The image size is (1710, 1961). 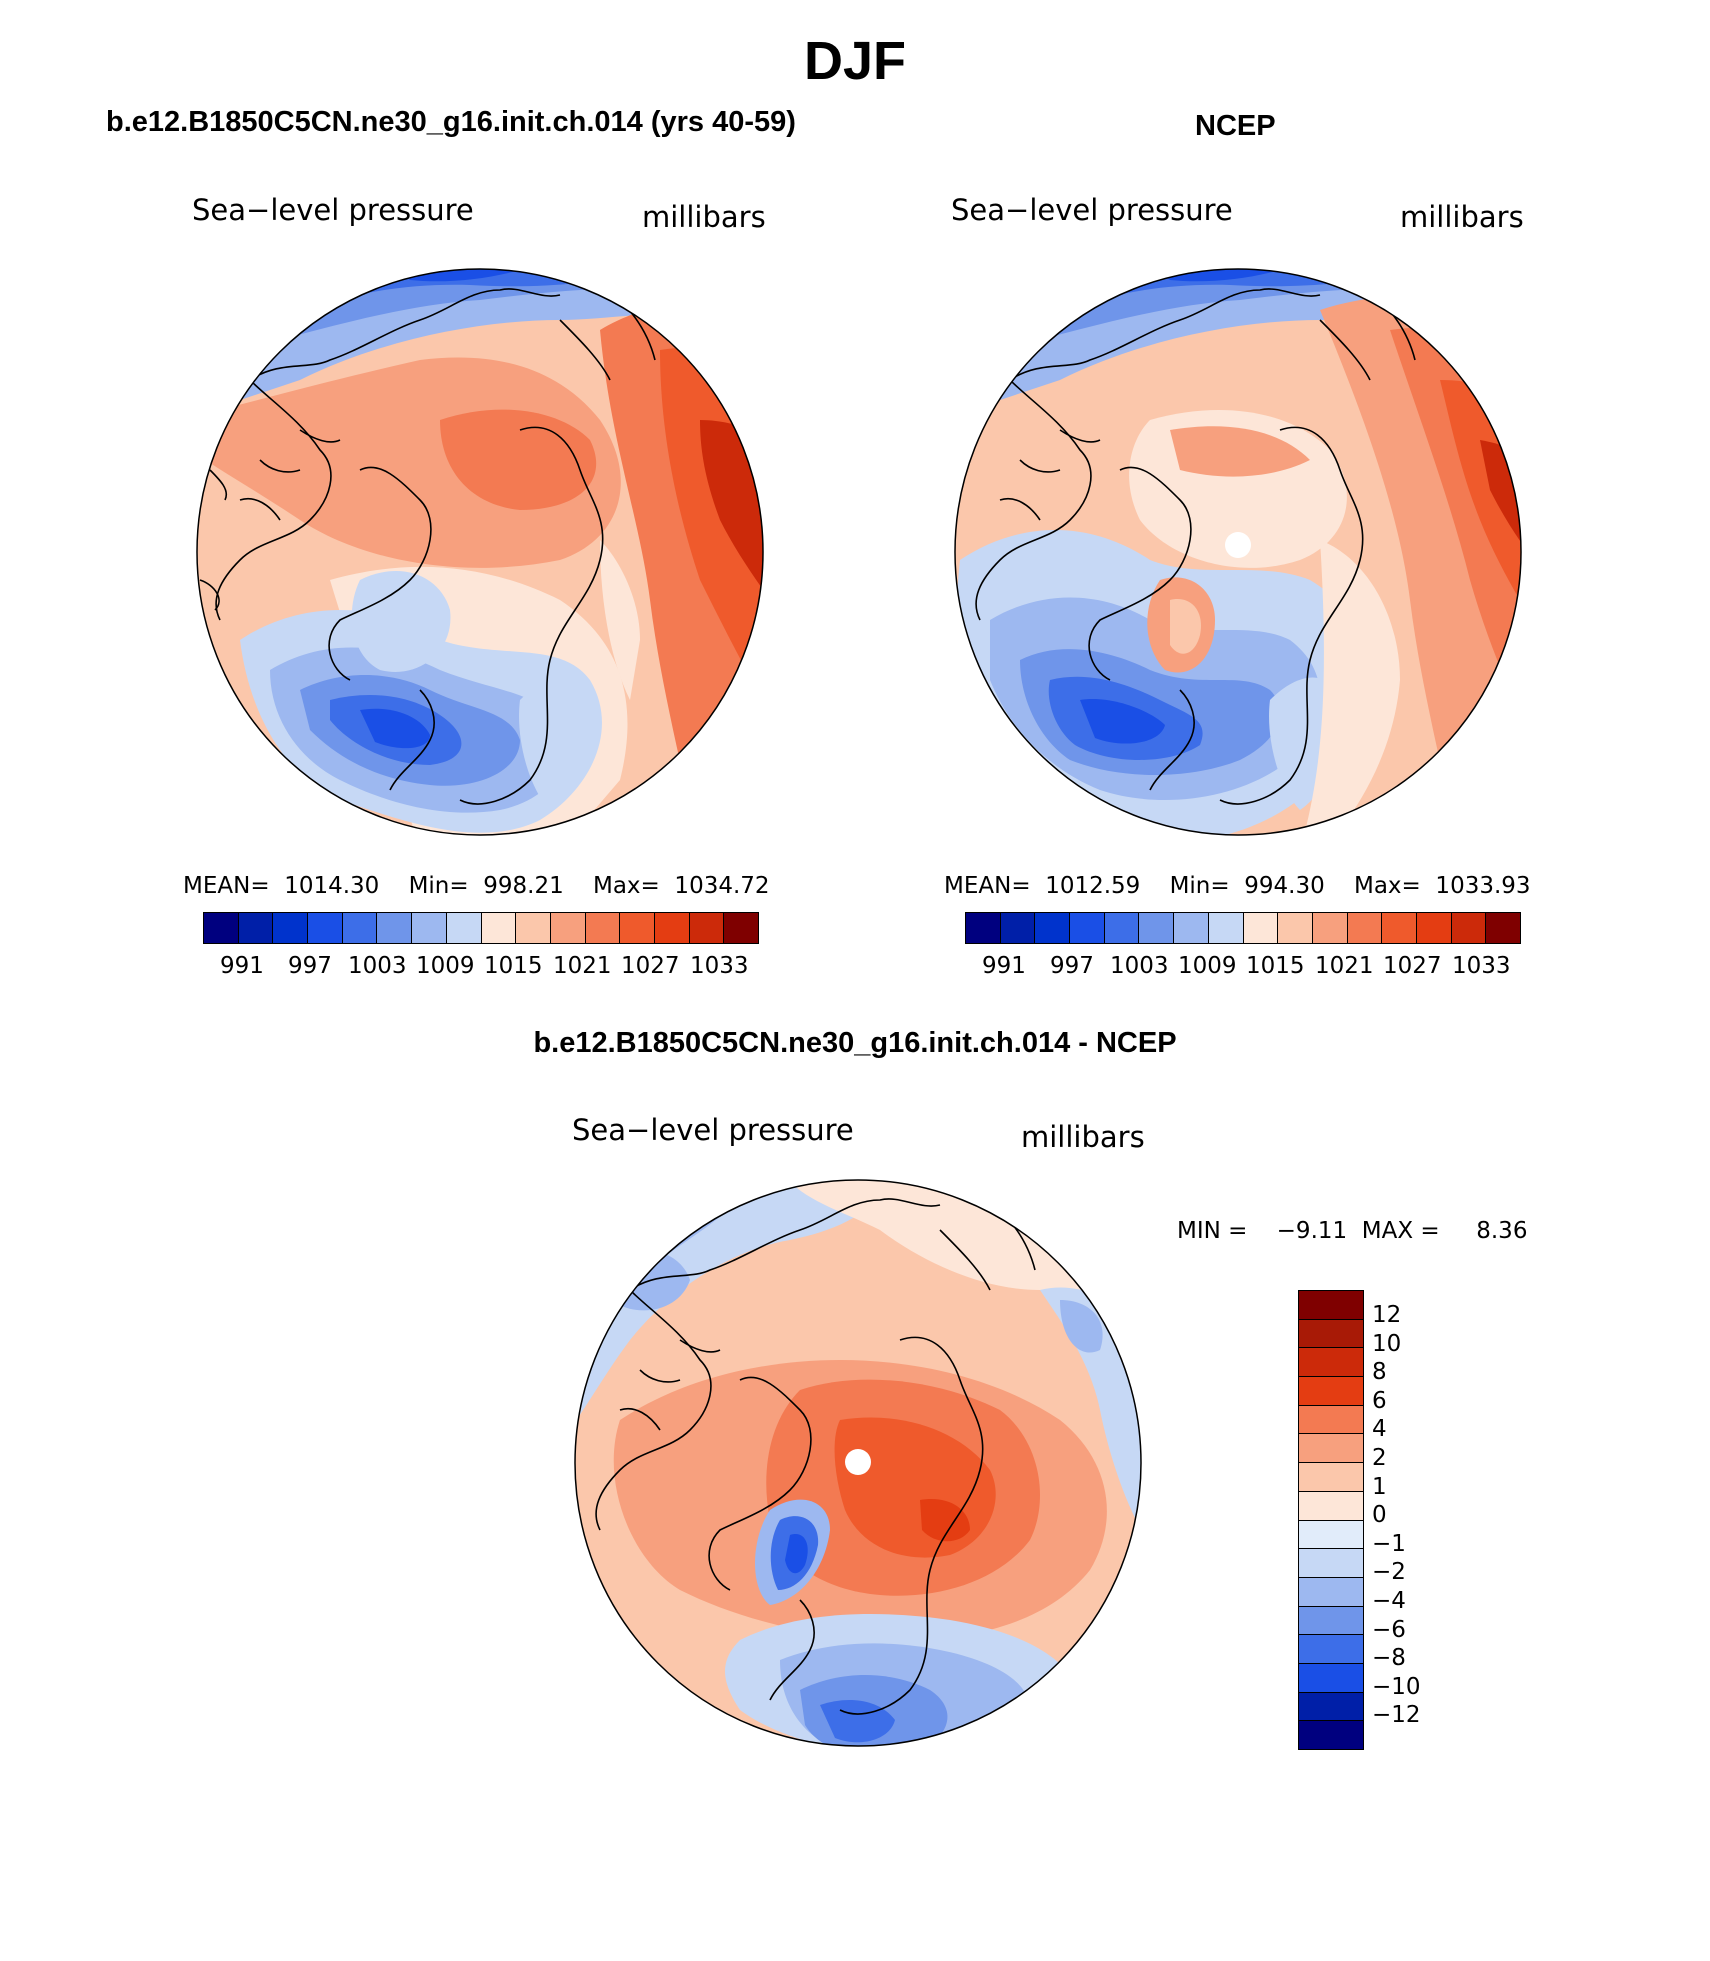 I want to click on cb1-label: 997, so click(x=310, y=966).